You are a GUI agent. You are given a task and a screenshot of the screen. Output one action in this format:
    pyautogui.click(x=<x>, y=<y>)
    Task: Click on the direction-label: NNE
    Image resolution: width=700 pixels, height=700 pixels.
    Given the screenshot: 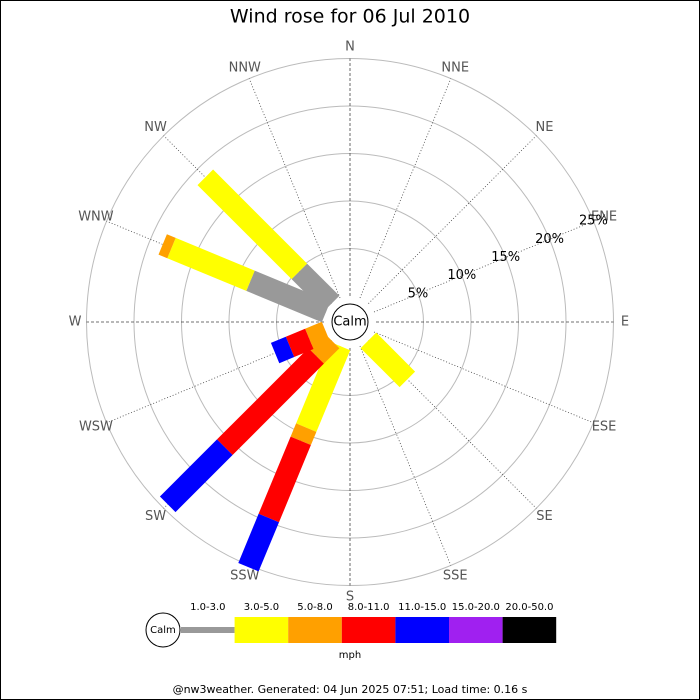 What is the action you would take?
    pyautogui.click(x=455, y=67)
    